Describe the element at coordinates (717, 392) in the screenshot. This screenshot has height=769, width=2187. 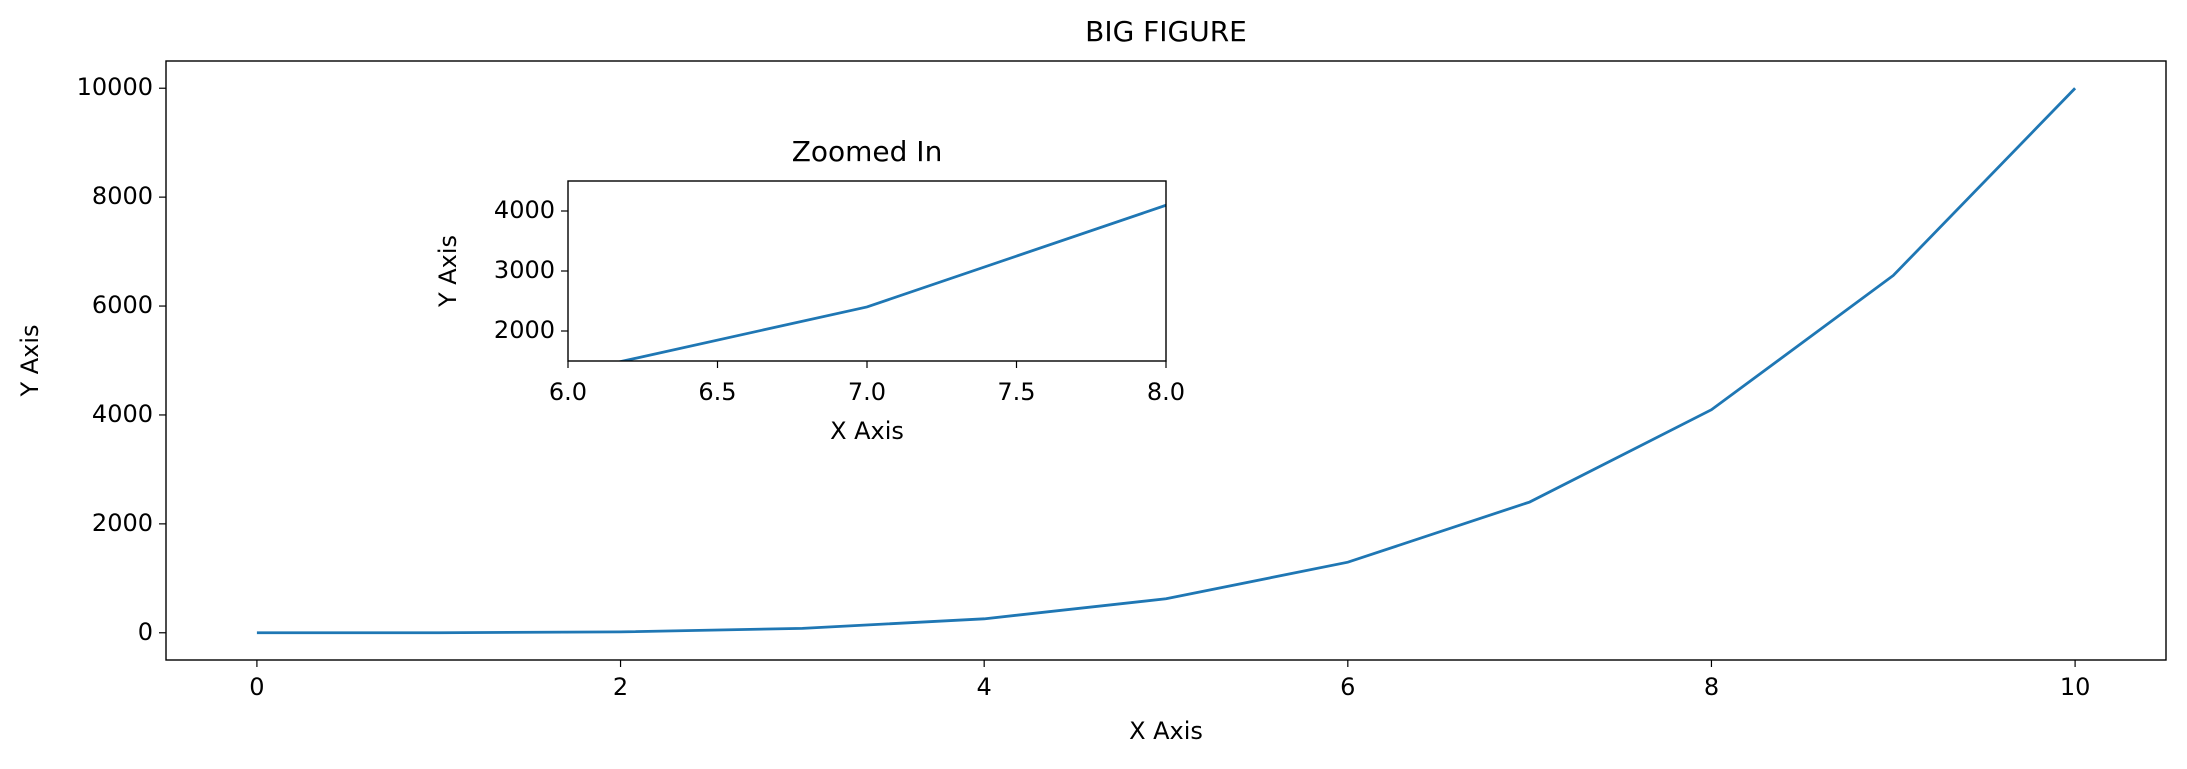
I see `x-tick-label: 6.5` at that location.